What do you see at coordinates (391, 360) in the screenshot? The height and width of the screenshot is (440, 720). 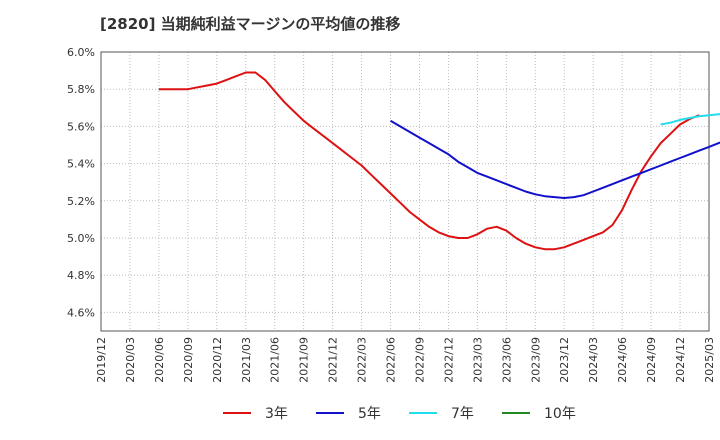 I see `x-tick-label: 2022/06` at bounding box center [391, 360].